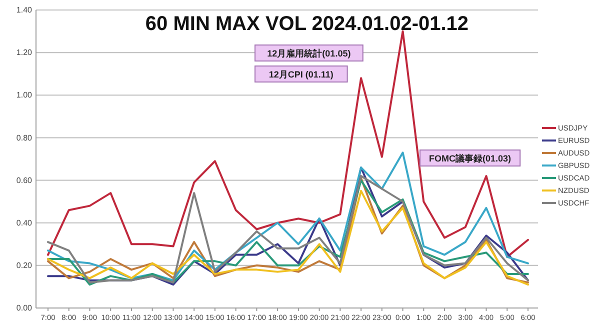 The height and width of the screenshot is (330, 600). Describe the element at coordinates (24, 265) in the screenshot. I see `y-tick-label: 0.20` at that location.